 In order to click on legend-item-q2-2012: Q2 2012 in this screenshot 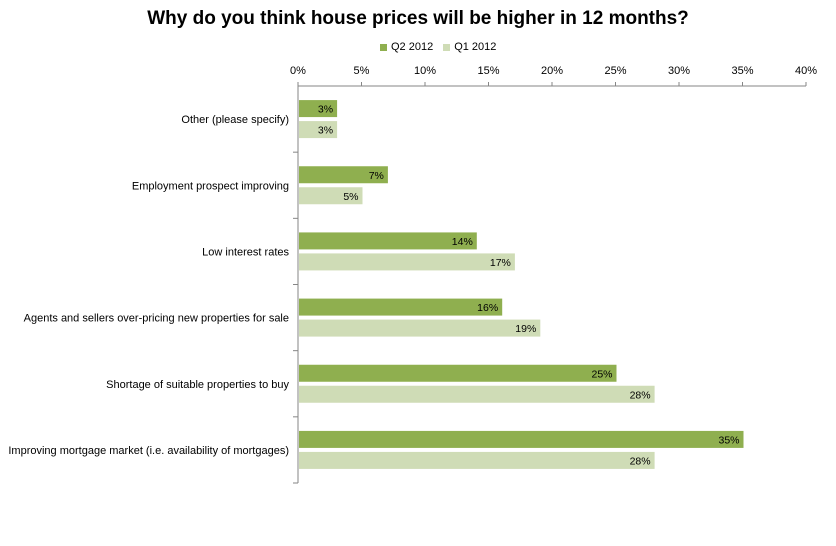, I will do `click(406, 47)`.